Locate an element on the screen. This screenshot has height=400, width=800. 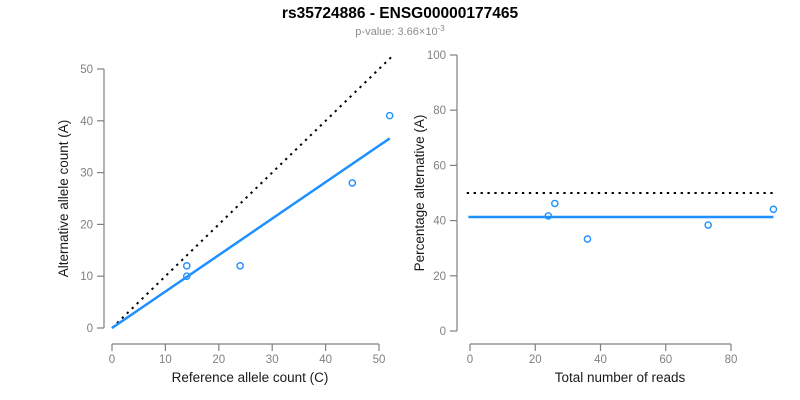
y-axis-title: Percentage alternative (A) is located at coordinates (419, 193).